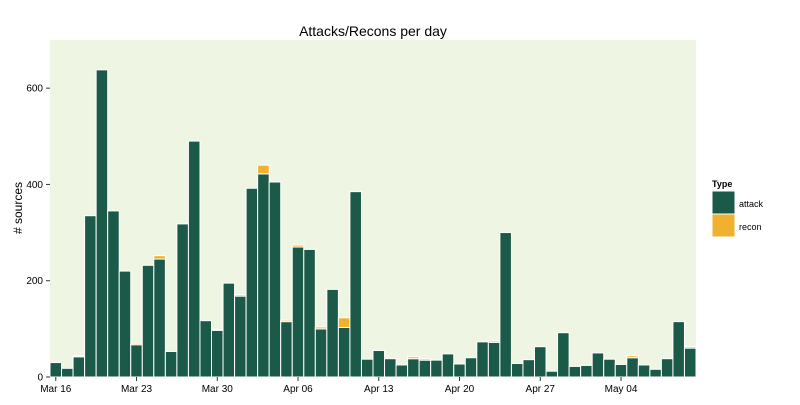 This screenshot has width=800, height=405. I want to click on x-tick-label: Apr 06, so click(298, 389).